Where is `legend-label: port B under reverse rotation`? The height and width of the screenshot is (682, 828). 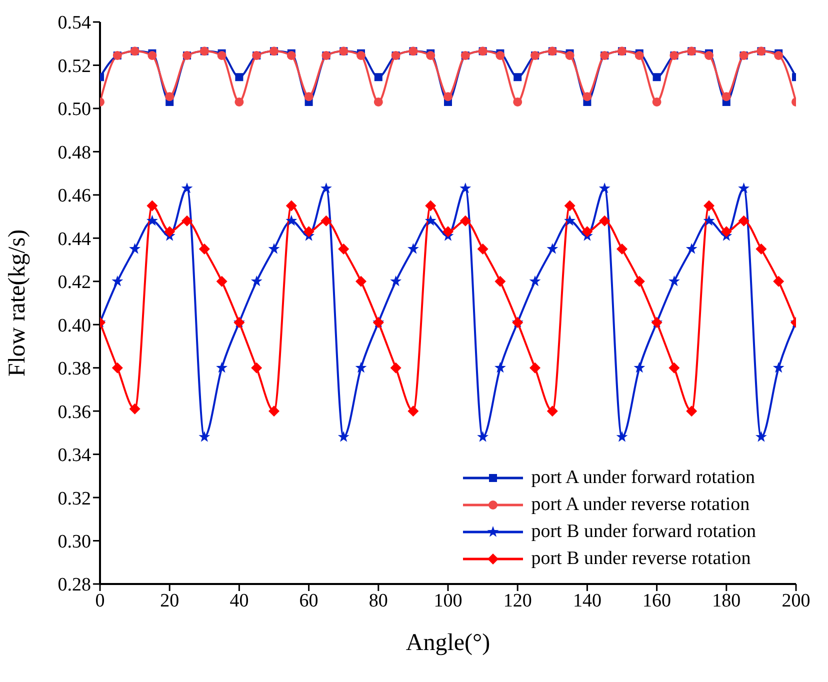 legend-label: port B under reverse rotation is located at coordinates (641, 559).